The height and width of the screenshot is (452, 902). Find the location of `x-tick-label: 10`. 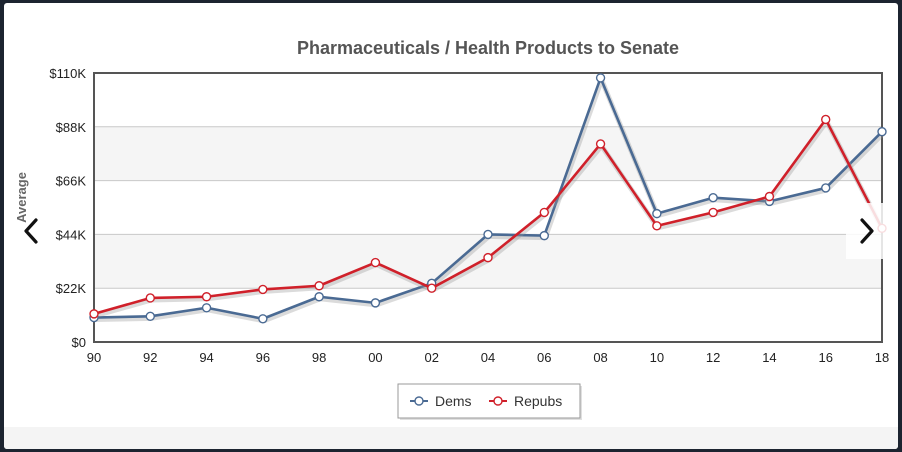

x-tick-label: 10 is located at coordinates (657, 357).